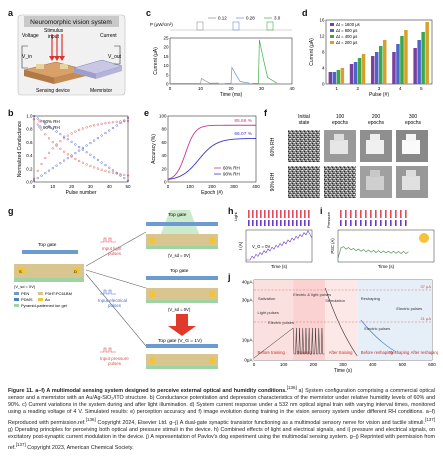  I want to click on b-xtick: 30, so click(91, 186).